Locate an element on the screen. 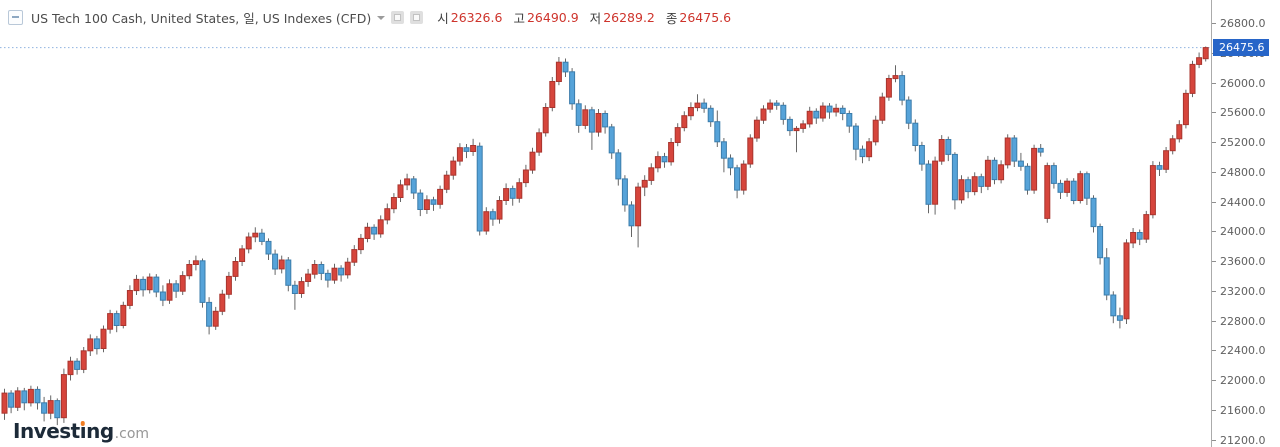 The width and height of the screenshot is (1280, 447). chart-style-icon is located at coordinates (398, 17).